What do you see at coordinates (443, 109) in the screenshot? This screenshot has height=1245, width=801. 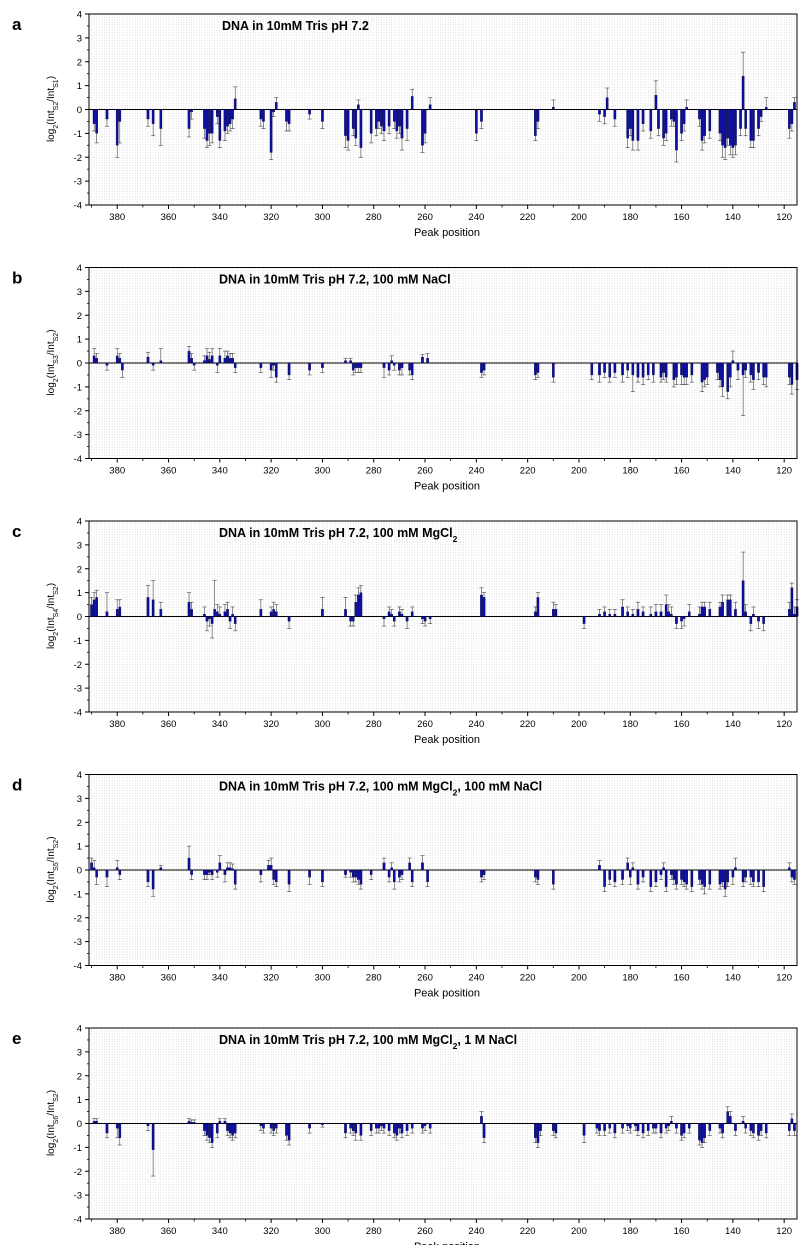 I see `grid-lines` at bounding box center [443, 109].